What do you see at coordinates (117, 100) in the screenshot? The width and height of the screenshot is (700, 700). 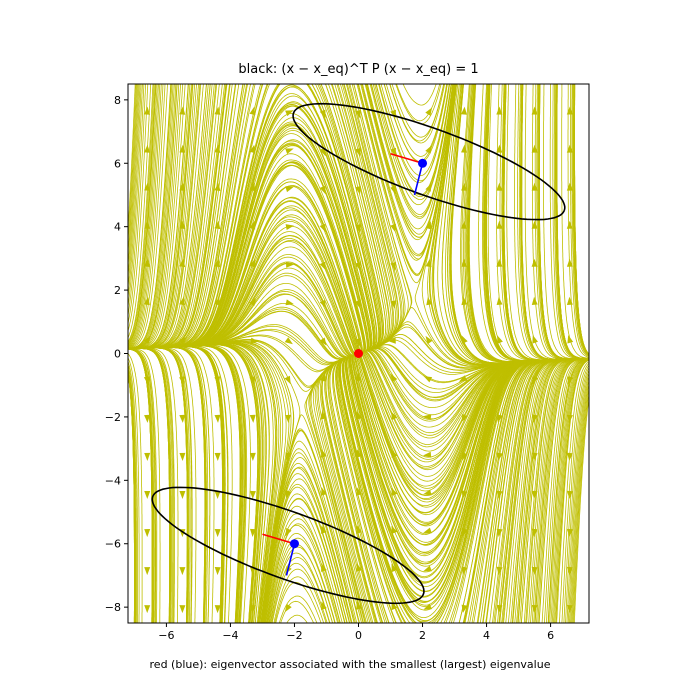 I see `y-tick-label-8: 8` at bounding box center [117, 100].